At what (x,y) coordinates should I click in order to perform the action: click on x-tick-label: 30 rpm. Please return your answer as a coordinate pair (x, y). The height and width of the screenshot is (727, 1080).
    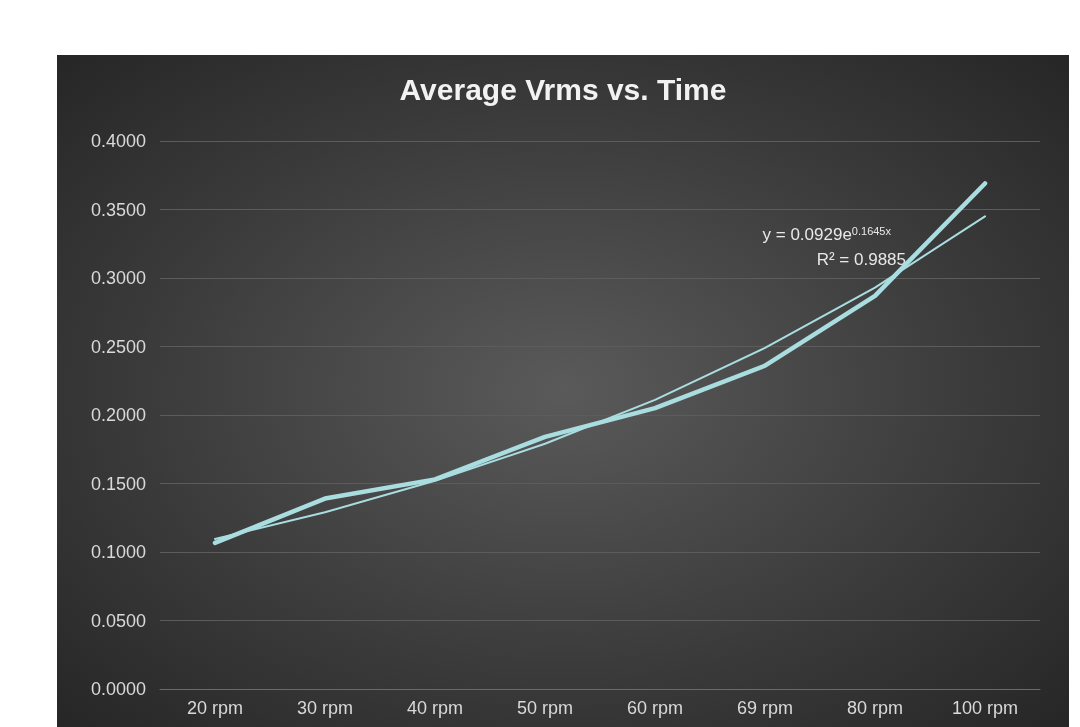
    Looking at the image, I should click on (325, 708).